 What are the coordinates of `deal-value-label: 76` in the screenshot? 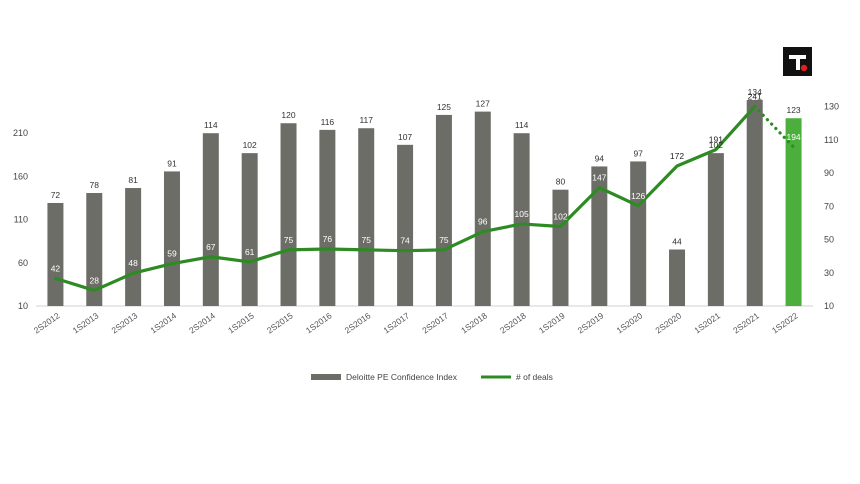 It's located at (328, 239).